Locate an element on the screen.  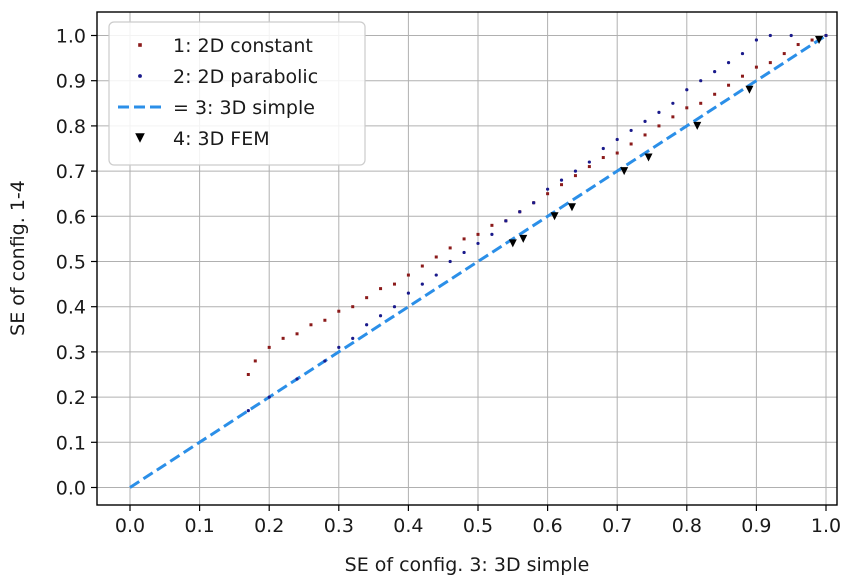
y-tick-label: 0.8 is located at coordinates (71, 127).